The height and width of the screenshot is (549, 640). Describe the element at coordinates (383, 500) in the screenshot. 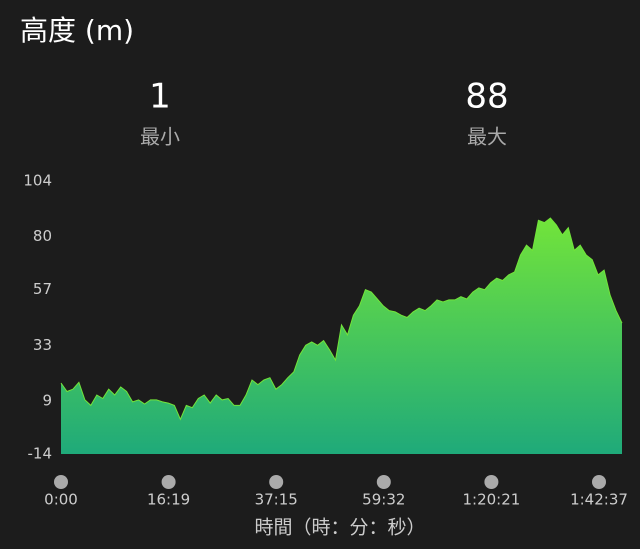

I see `x-tick-label: 59:32` at that location.